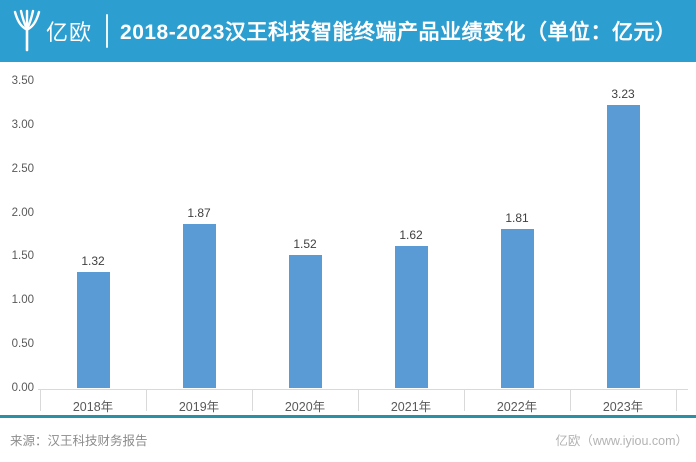  I want to click on brand-note: 亿欧（www.iyiou.com）, so click(621, 441).